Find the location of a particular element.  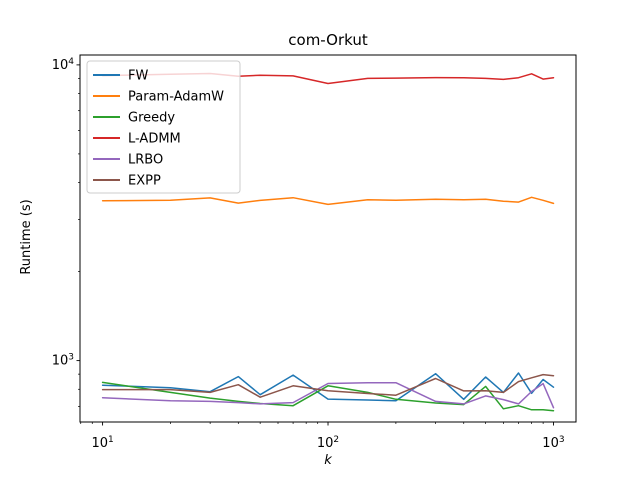

legend-box is located at coordinates (163, 127).